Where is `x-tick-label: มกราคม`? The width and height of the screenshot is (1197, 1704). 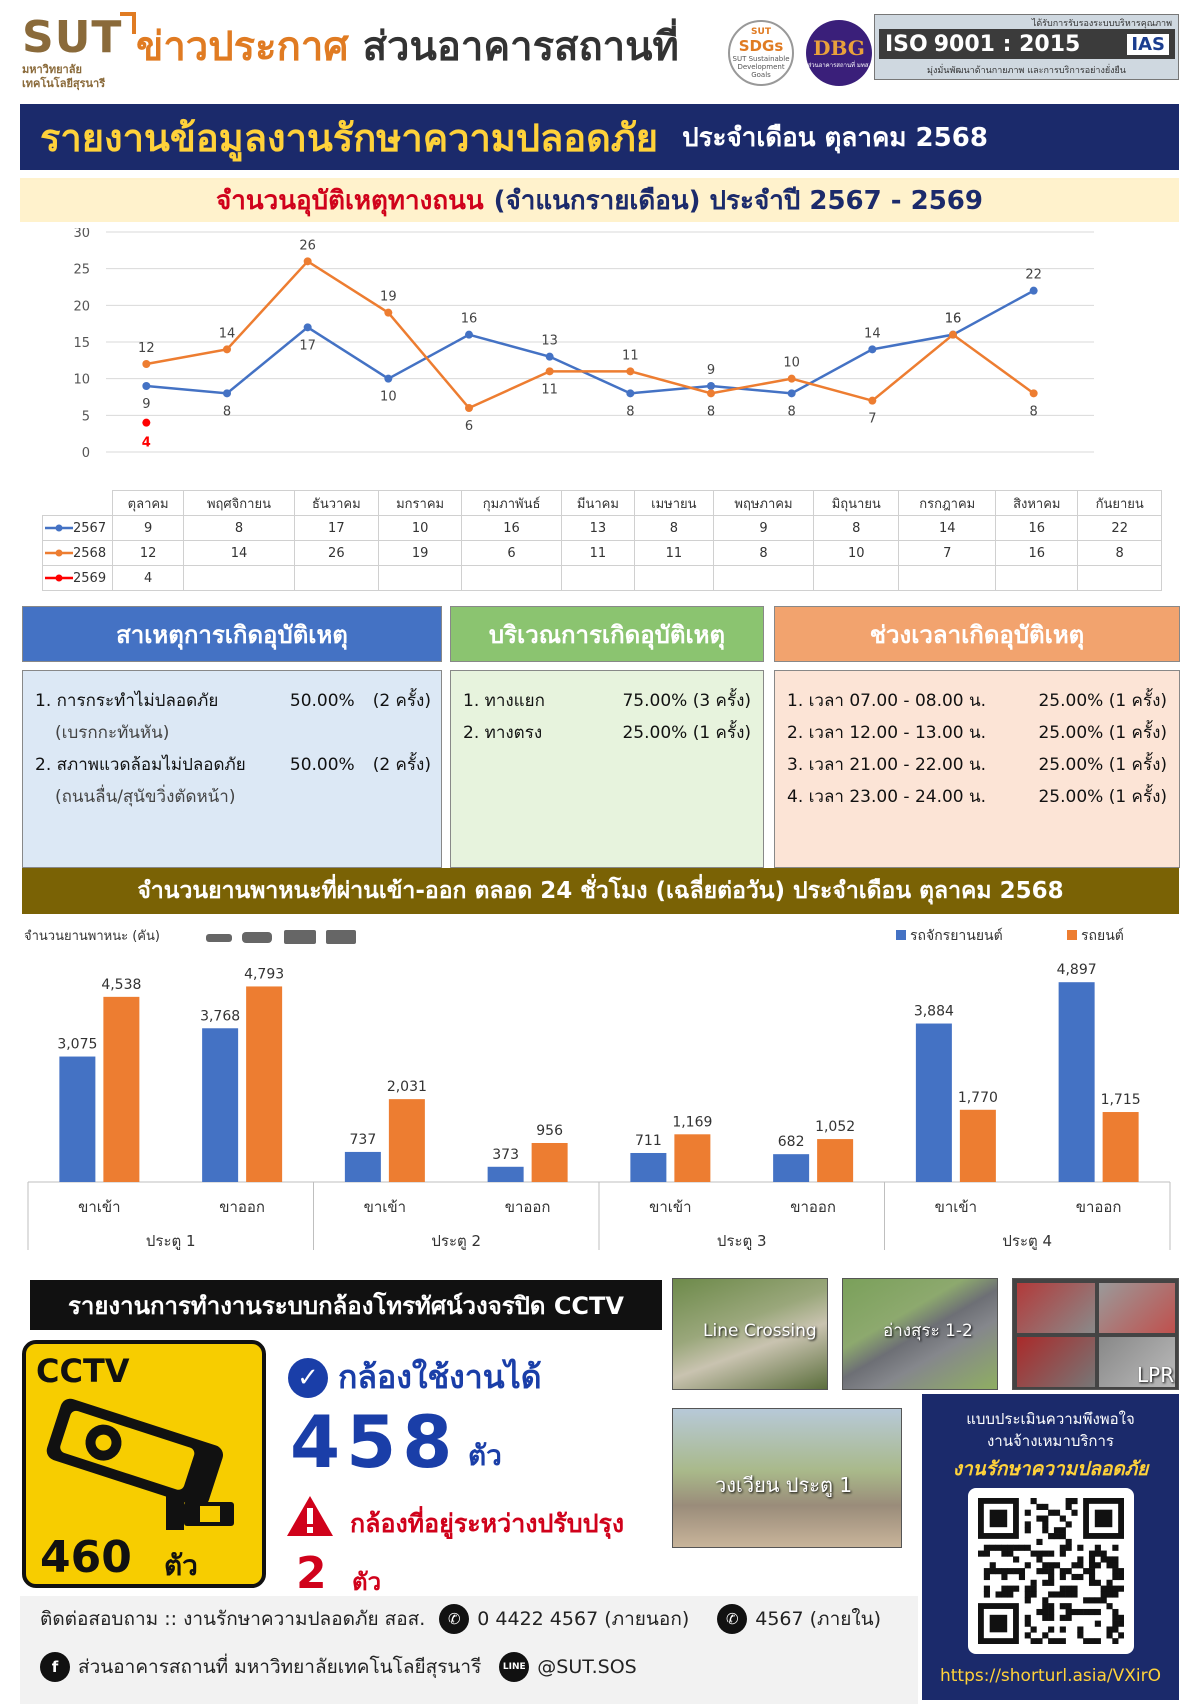
x-tick-label: มกราคม is located at coordinates (420, 503).